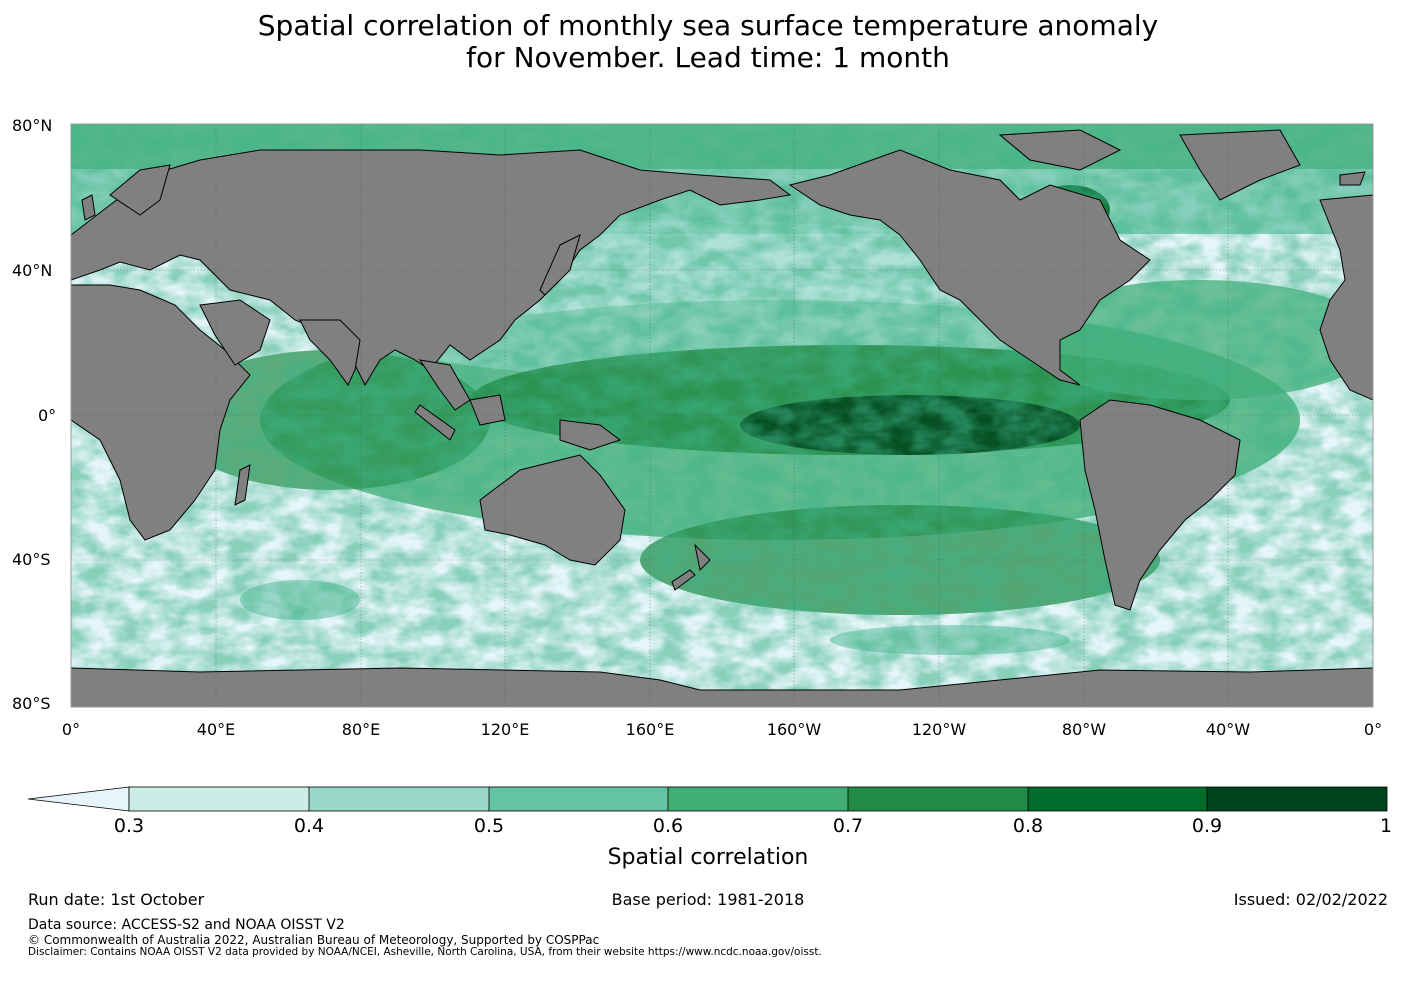  Describe the element at coordinates (708, 899) in the screenshot. I see `base-period: Base period: 1981-2018` at that location.